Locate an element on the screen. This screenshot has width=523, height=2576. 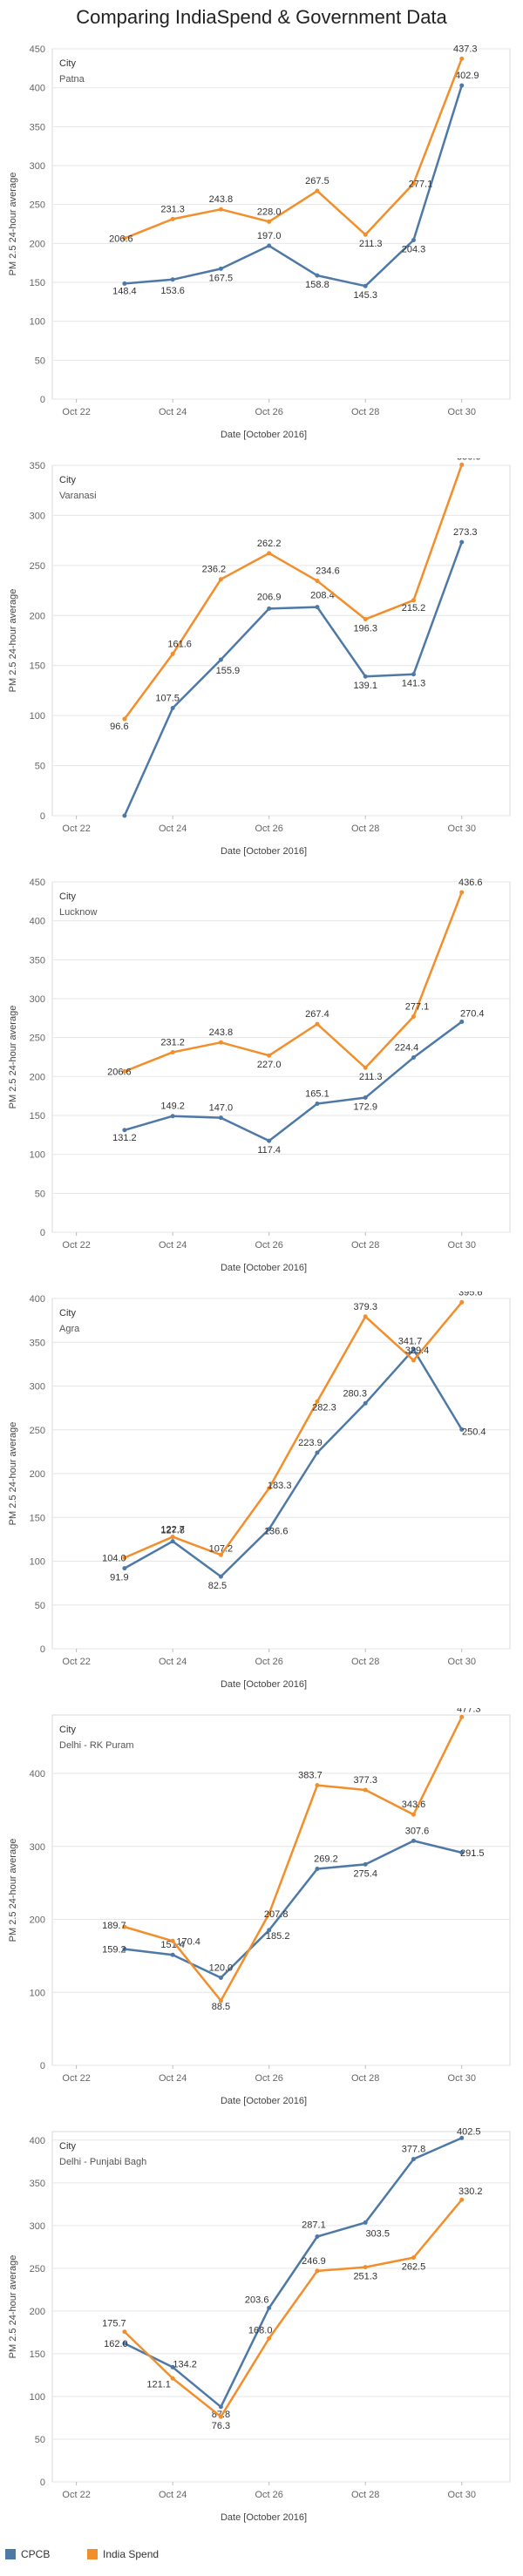
data-label-india-spend: 251.3 is located at coordinates (365, 2277).